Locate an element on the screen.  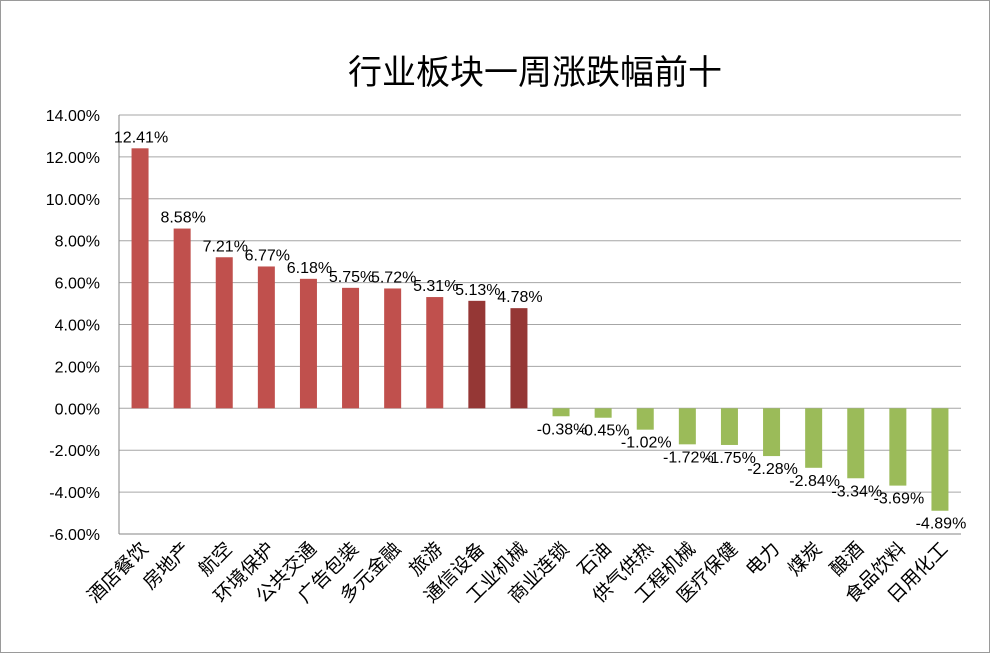
data-label: -3.34% is located at coordinates (856, 491).